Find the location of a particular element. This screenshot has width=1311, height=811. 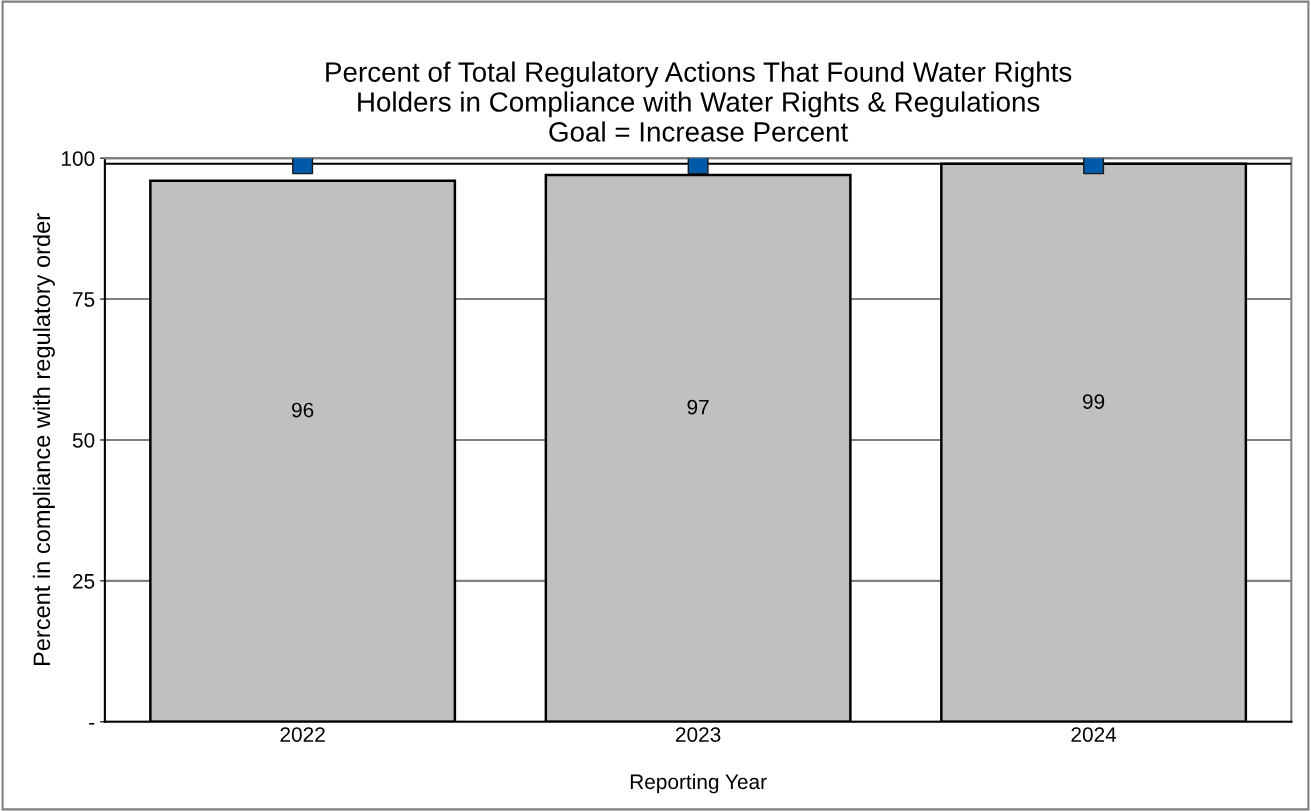

data-label: 99 is located at coordinates (1093, 401).